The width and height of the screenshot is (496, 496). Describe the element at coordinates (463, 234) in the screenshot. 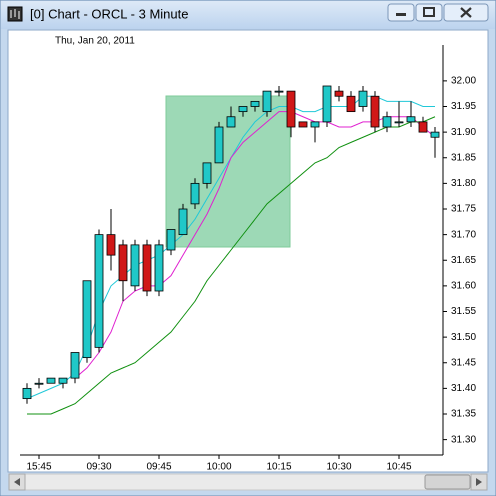

I see `y-tick-label: 31.70` at that location.